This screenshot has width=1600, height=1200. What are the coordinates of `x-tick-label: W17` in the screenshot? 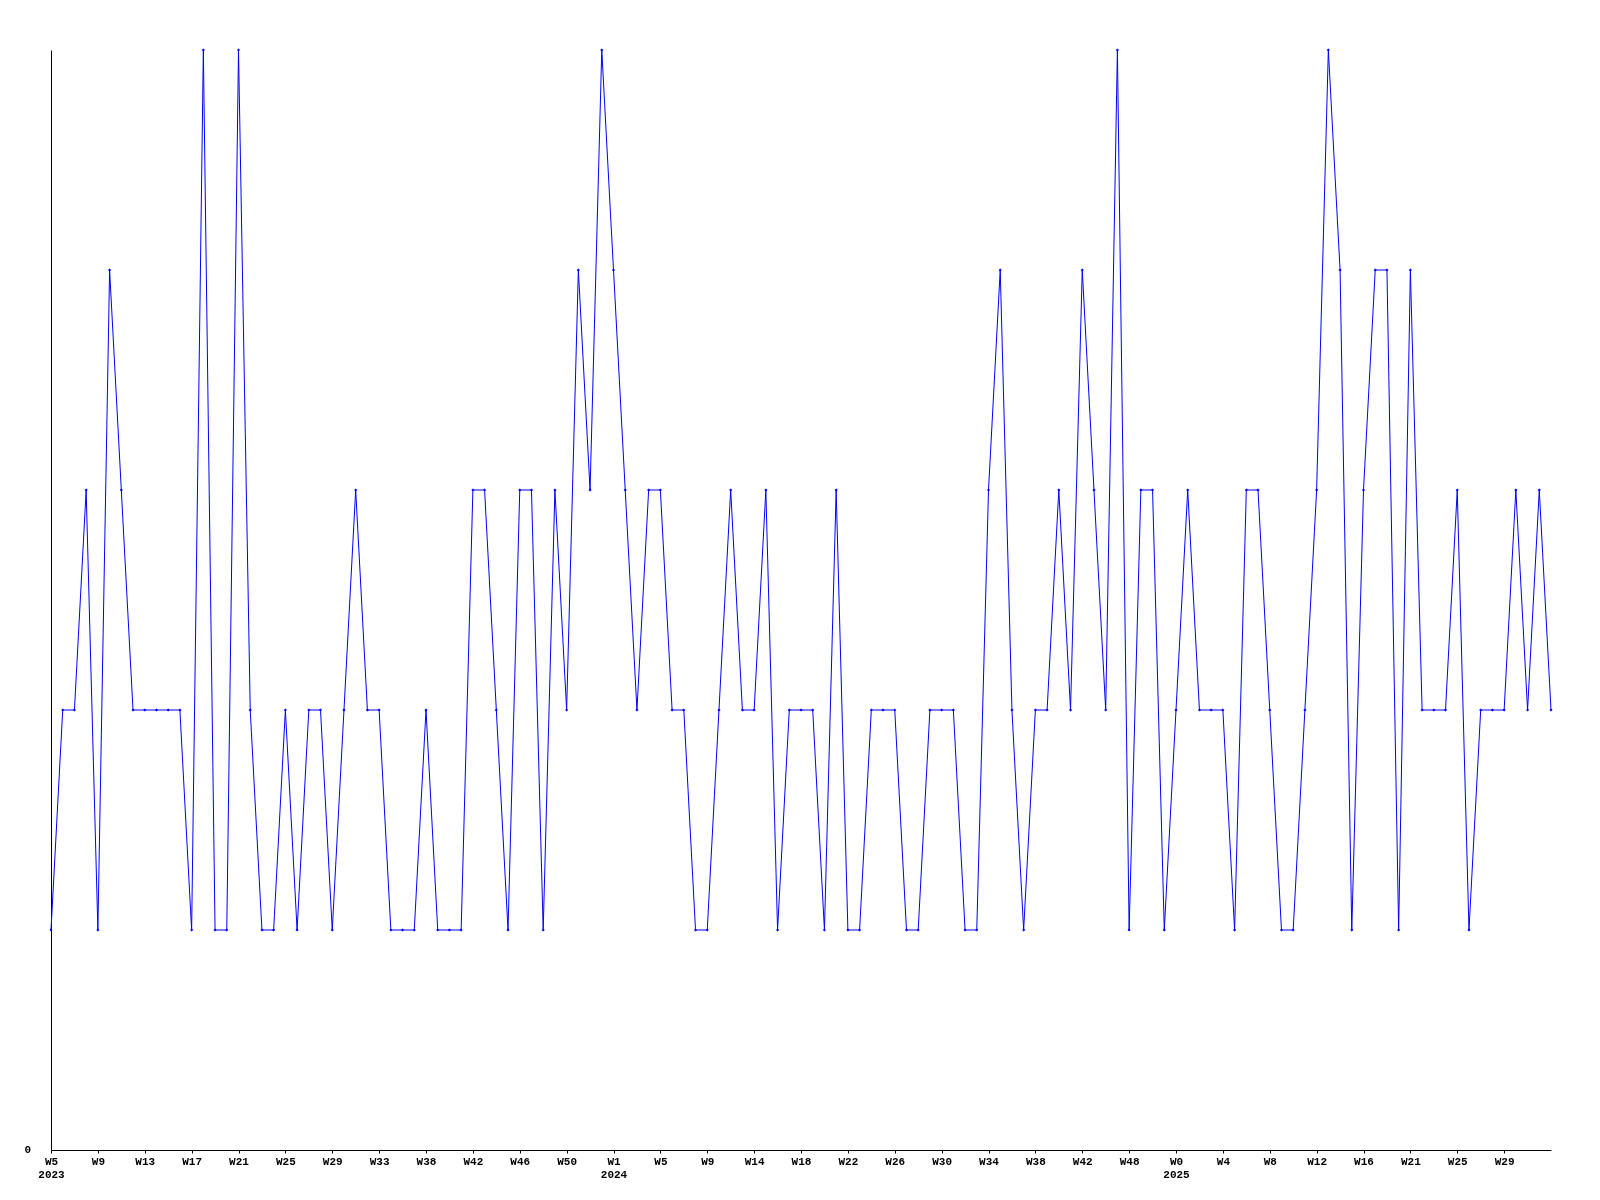 It's located at (192, 1161).